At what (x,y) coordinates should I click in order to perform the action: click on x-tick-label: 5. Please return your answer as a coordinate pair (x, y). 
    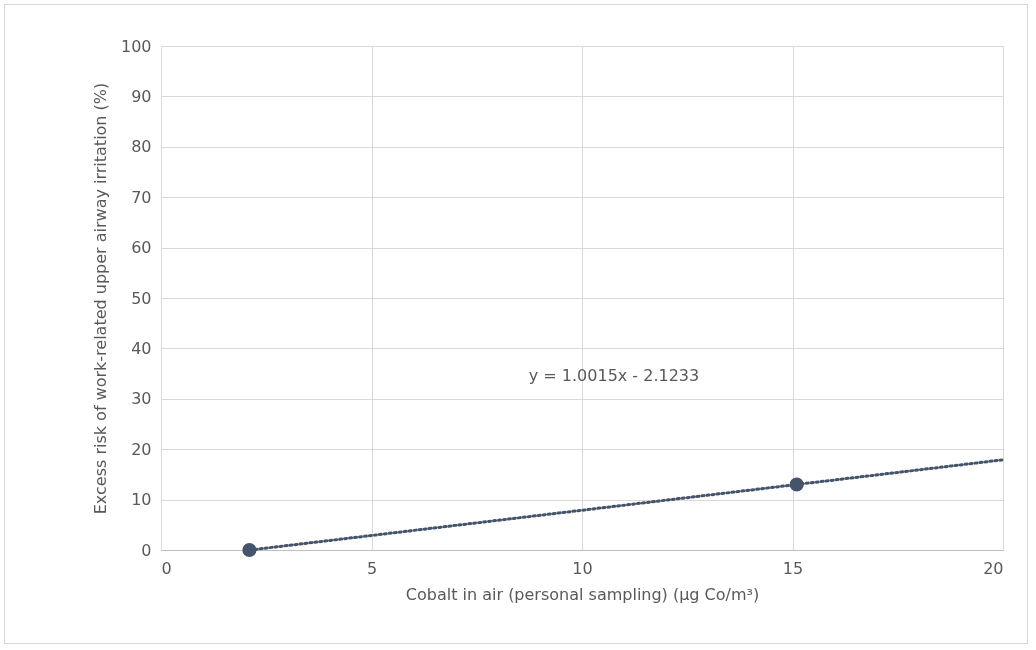
    Looking at the image, I should click on (372, 568).